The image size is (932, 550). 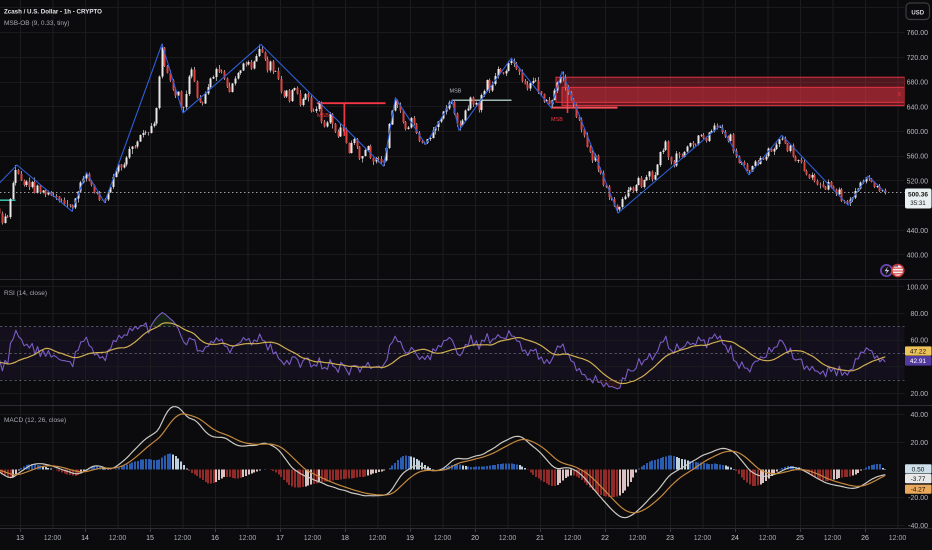 I want to click on svg-text: 400.00, so click(x=918, y=256).